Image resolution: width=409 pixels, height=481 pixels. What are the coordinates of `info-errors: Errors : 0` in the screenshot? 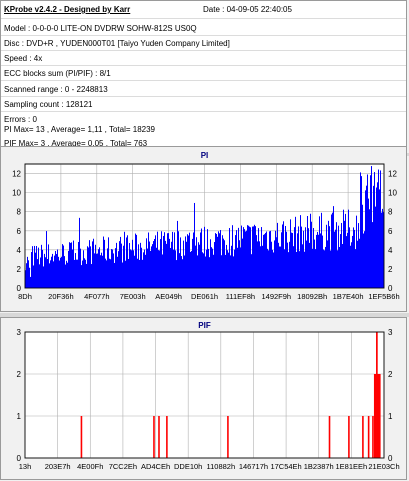 It's located at (20, 119).